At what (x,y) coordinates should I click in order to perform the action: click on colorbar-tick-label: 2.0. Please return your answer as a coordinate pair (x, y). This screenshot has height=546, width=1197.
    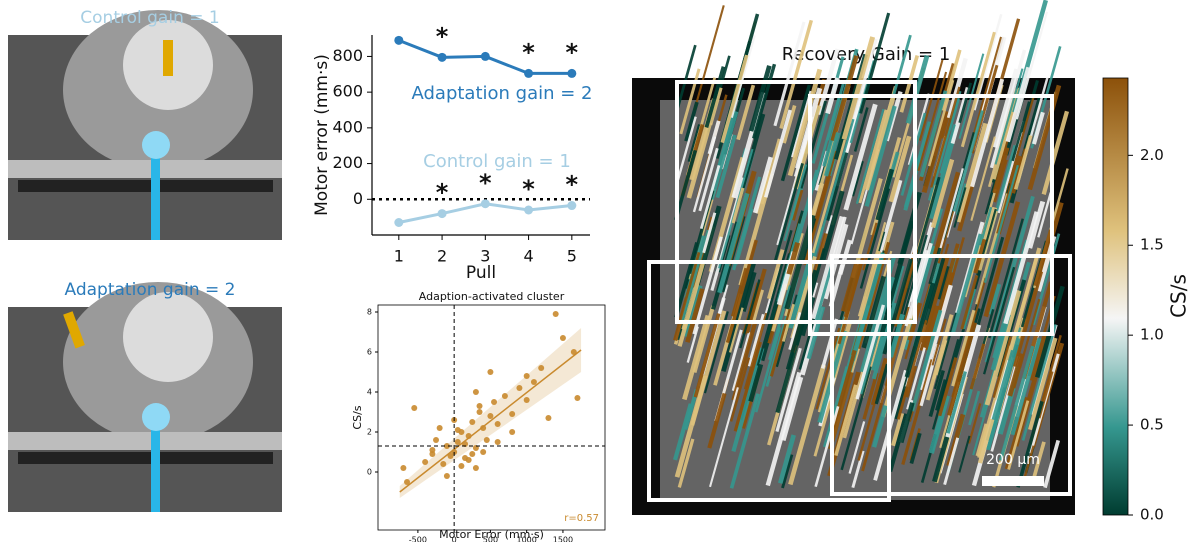
    Looking at the image, I should click on (1152, 155).